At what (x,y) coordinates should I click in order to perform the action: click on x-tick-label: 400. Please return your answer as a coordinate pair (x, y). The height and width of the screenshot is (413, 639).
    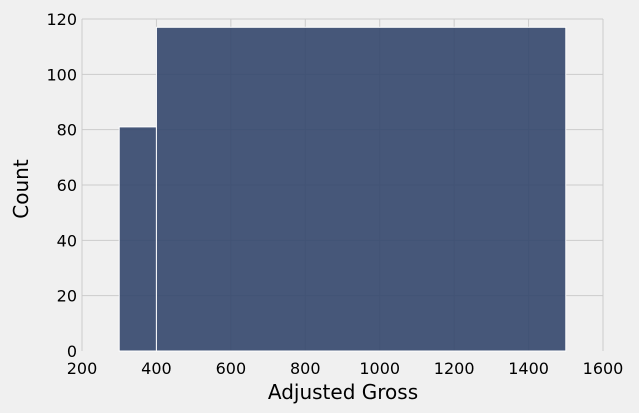
    Looking at the image, I should click on (156, 368).